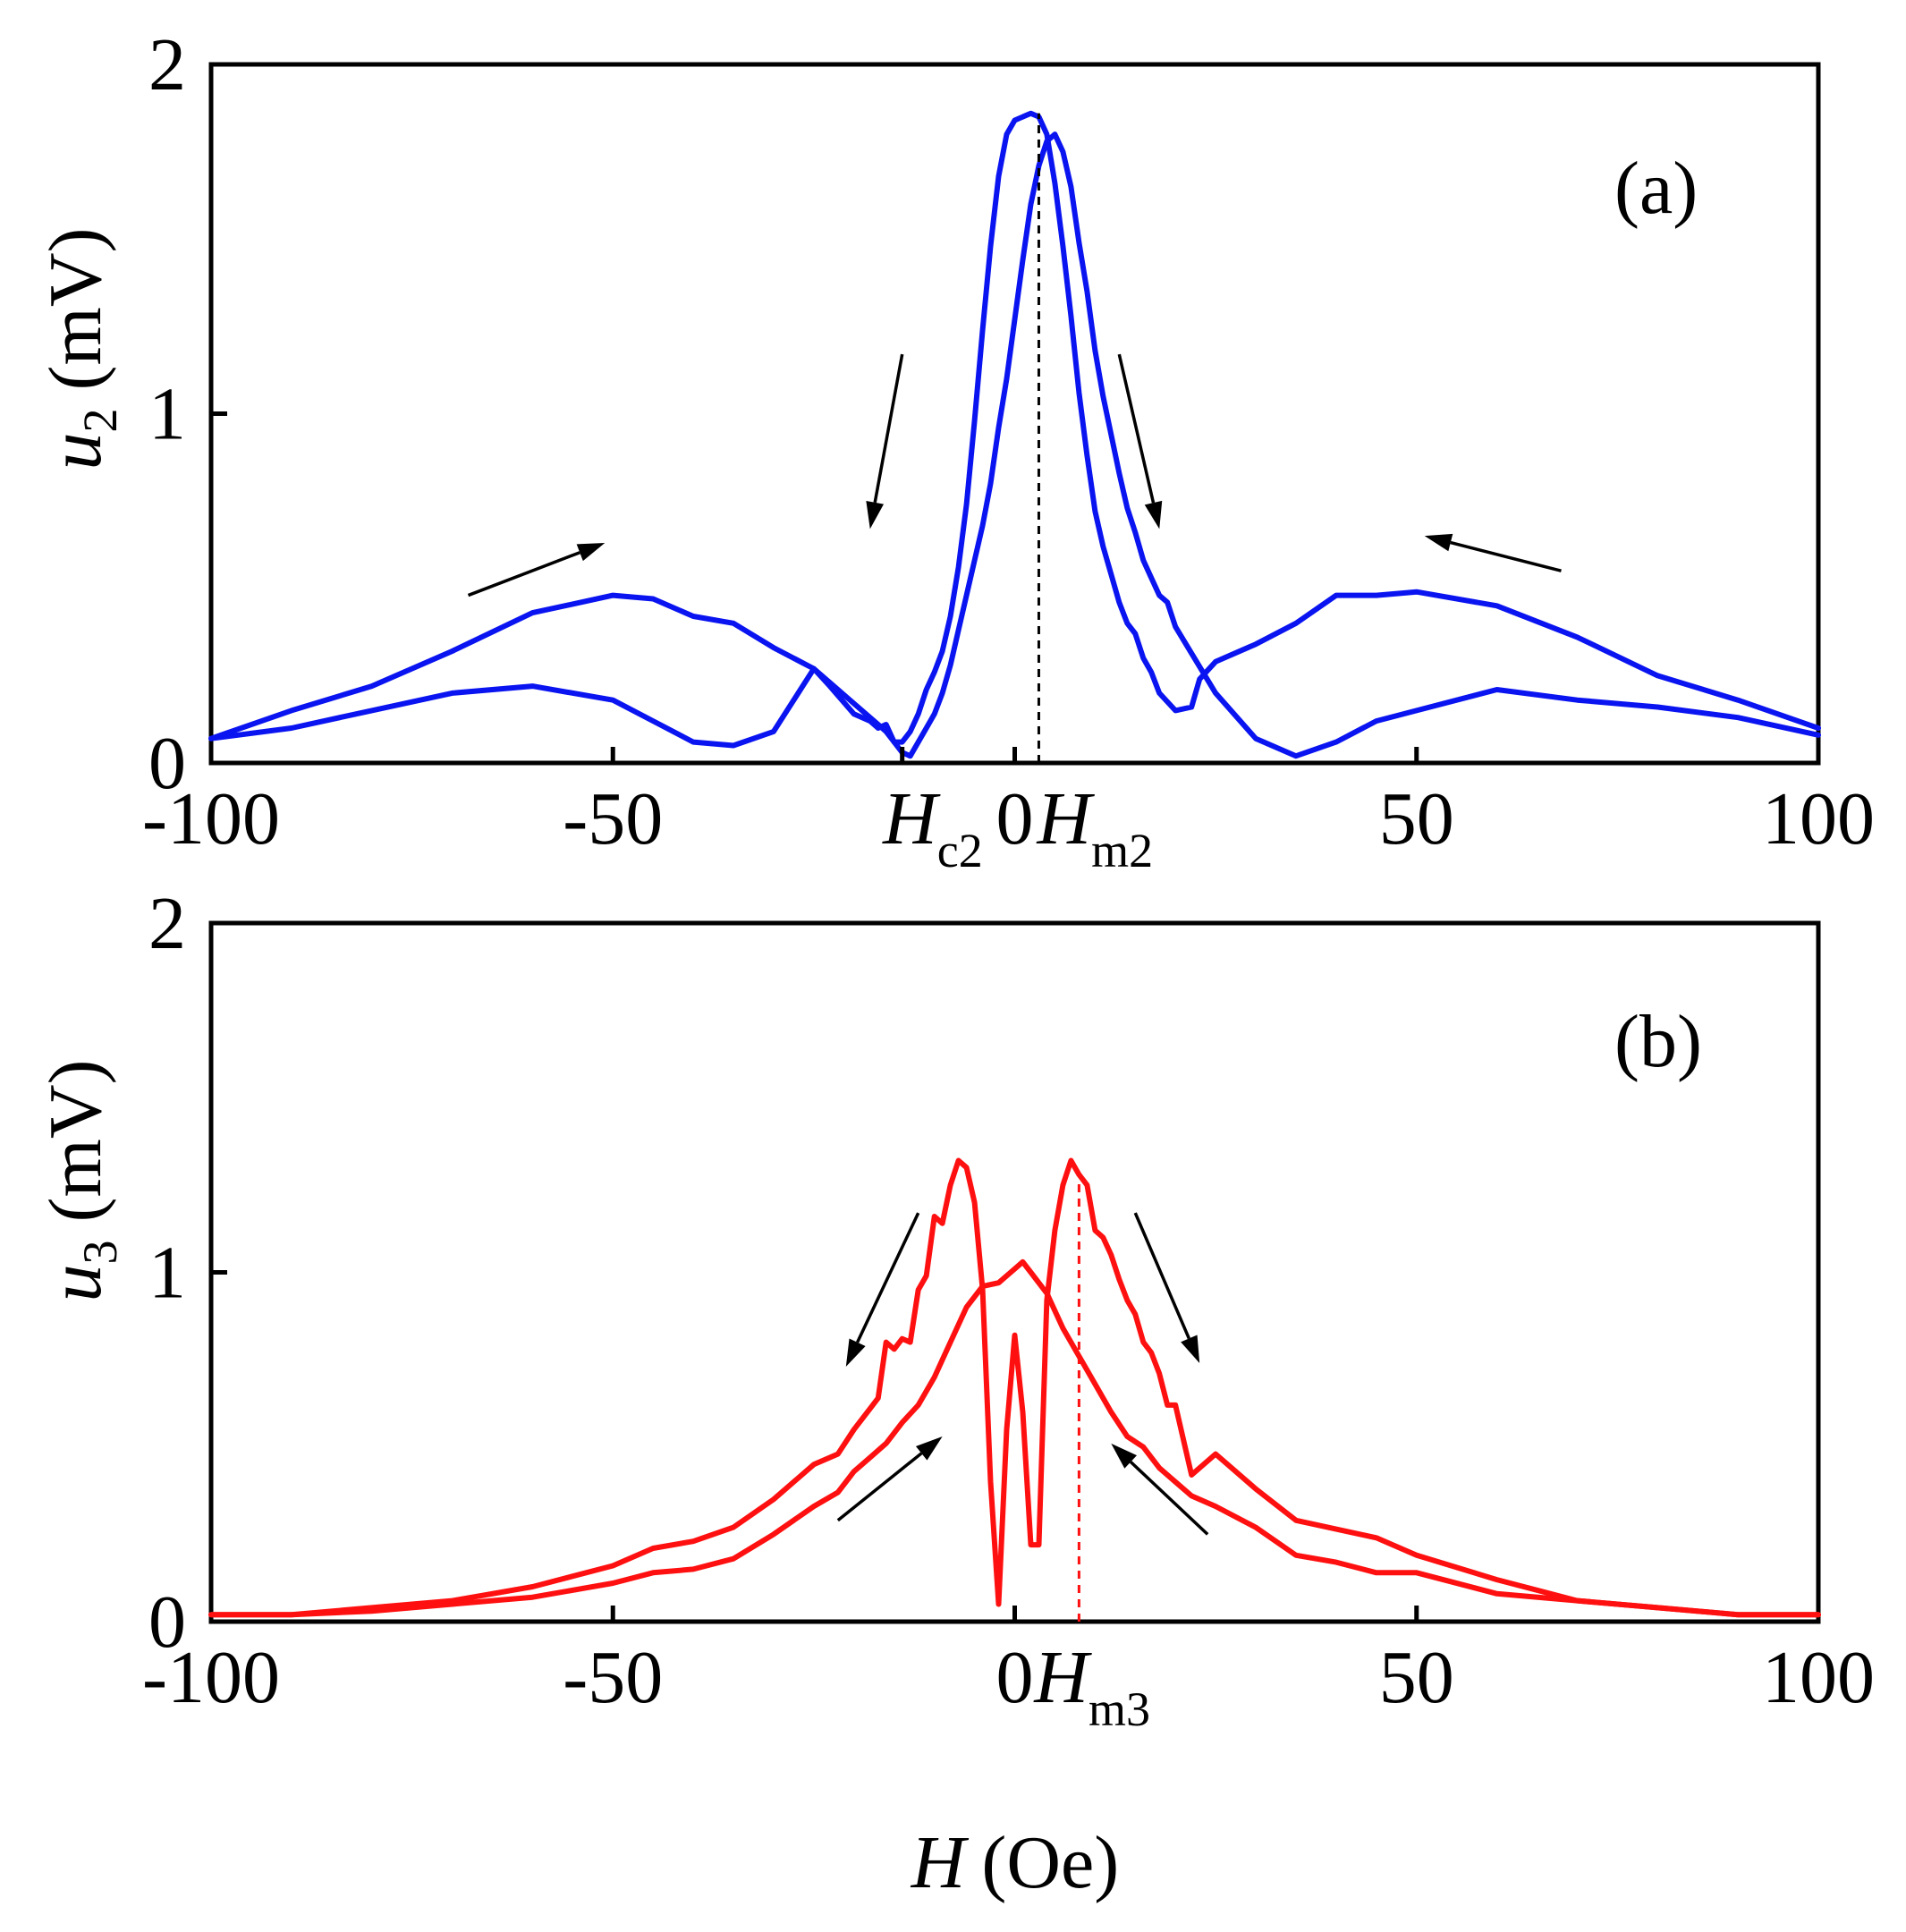 The width and height of the screenshot is (1906, 1932). Describe the element at coordinates (1818, 818) in the screenshot. I see `panel-a-x-tick-label-4: 100` at that location.